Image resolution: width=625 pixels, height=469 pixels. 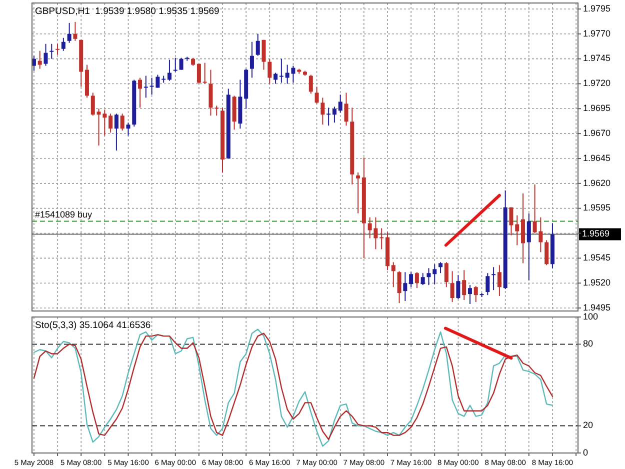 I want to click on y-tick-label: 1.9795, so click(x=597, y=8).